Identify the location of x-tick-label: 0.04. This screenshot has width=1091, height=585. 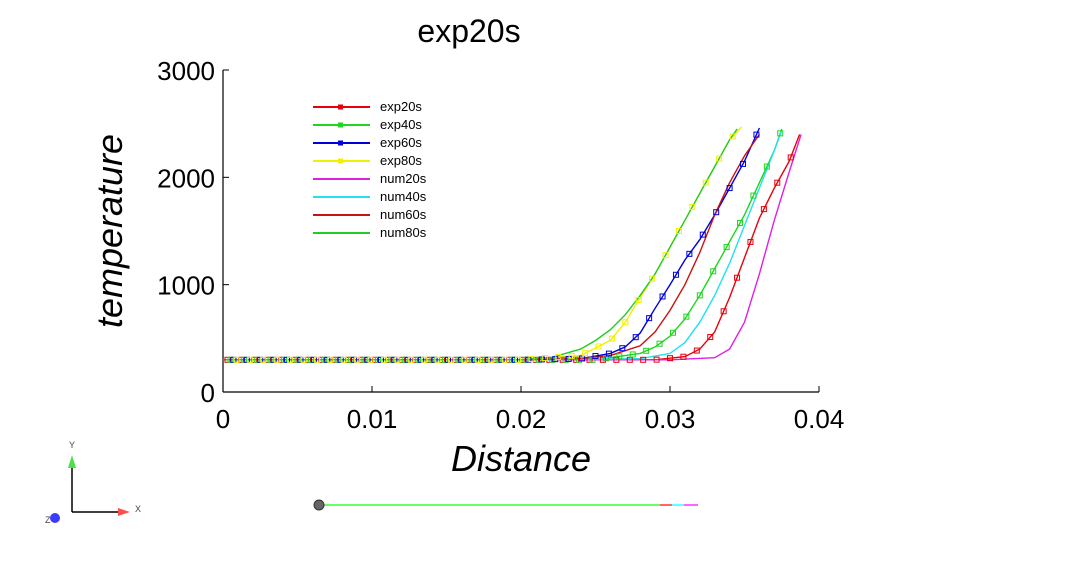
(819, 419).